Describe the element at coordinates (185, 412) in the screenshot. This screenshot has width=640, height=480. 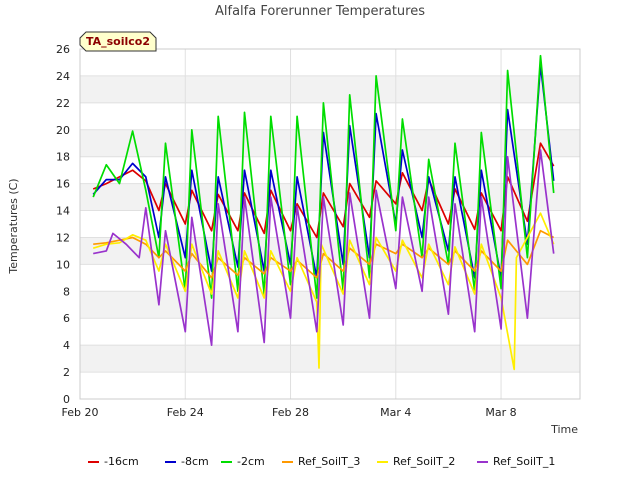
I see `x-tick-label: Feb 24` at that location.